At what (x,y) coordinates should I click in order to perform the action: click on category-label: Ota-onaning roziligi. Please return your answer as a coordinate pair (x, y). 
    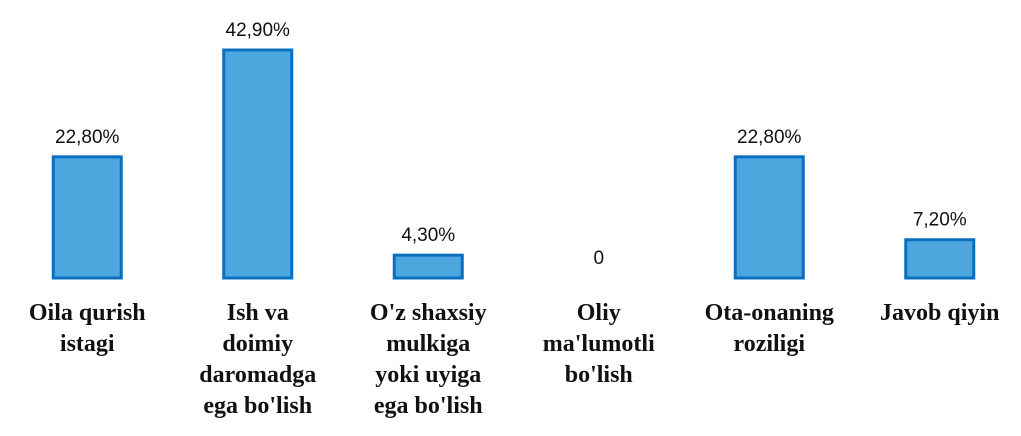
    Looking at the image, I should click on (769, 328).